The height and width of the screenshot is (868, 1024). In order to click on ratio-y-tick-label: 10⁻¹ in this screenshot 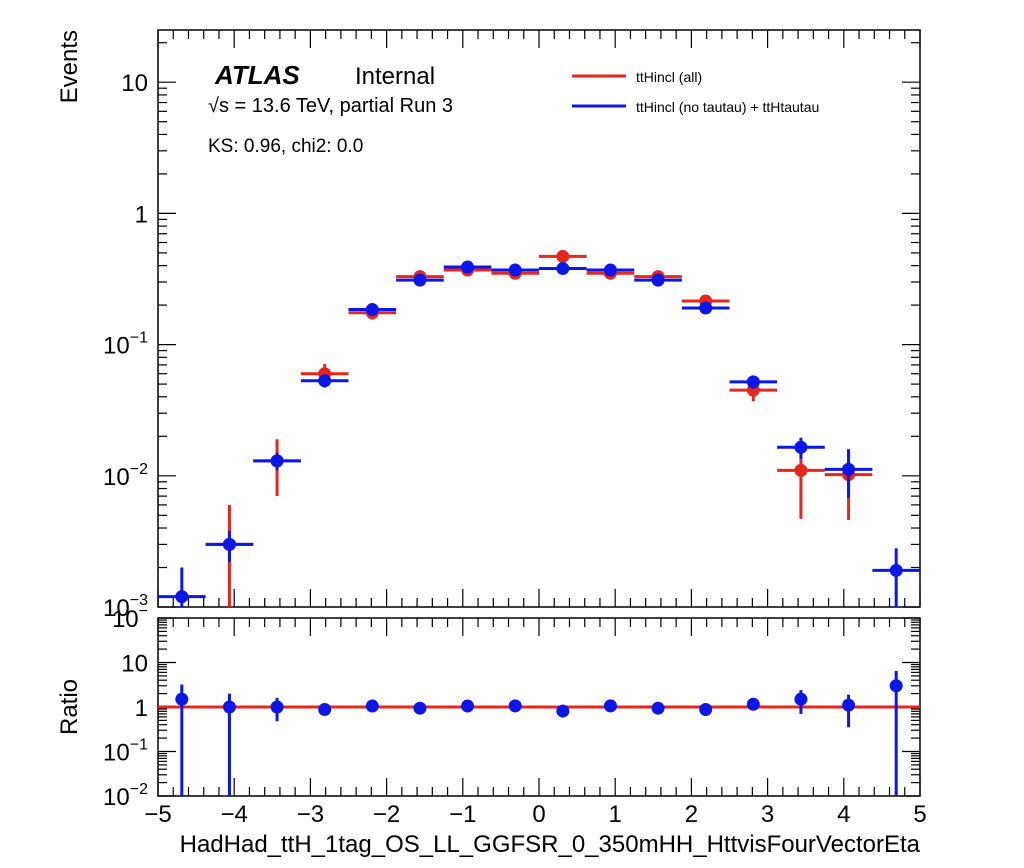, I will do `click(125, 752)`.